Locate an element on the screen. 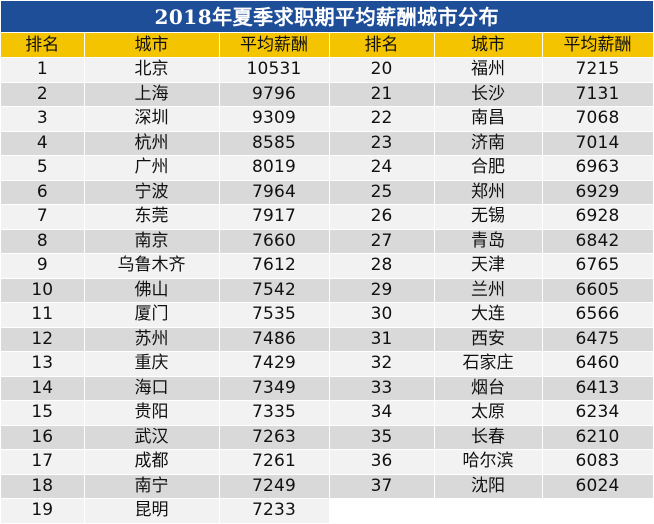  right-rank-cell: 23 is located at coordinates (382, 143).